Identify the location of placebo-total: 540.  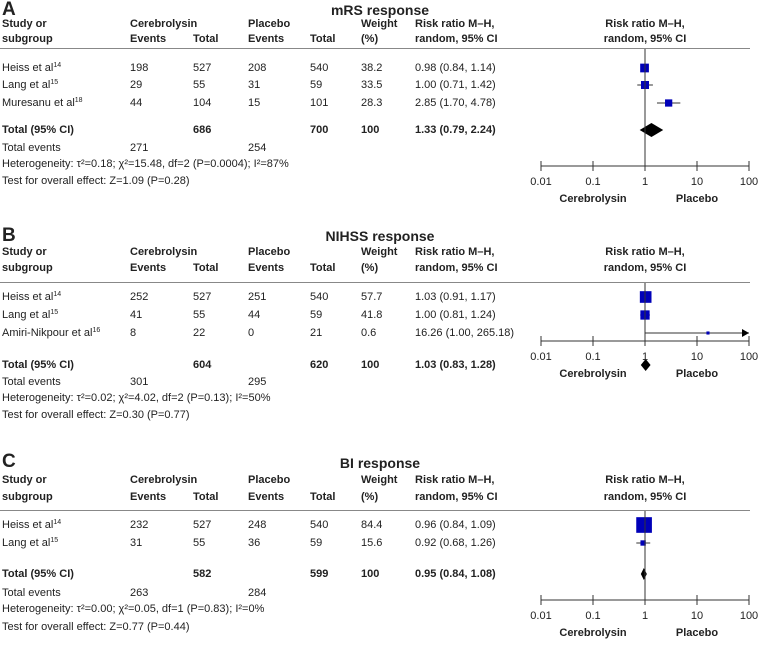
(319, 297).